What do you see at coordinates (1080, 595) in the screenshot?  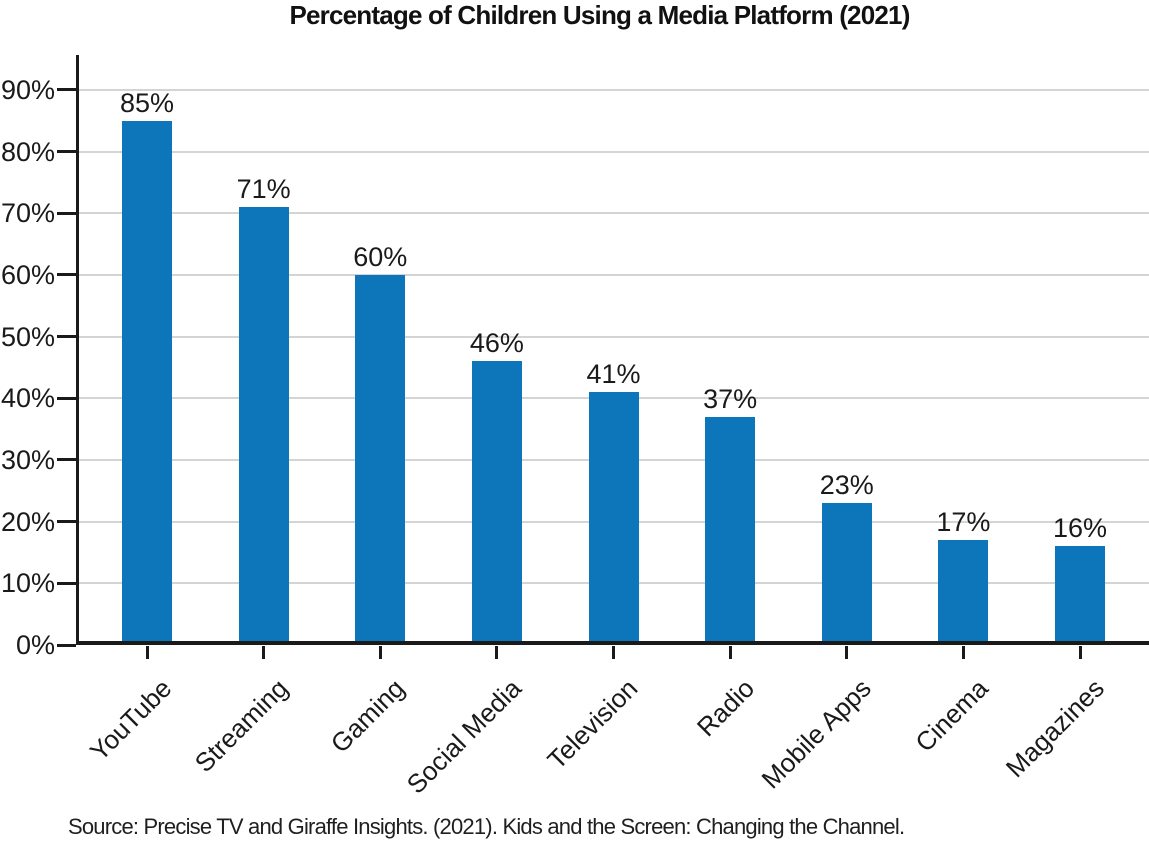 I see `bar-magazines` at bounding box center [1080, 595].